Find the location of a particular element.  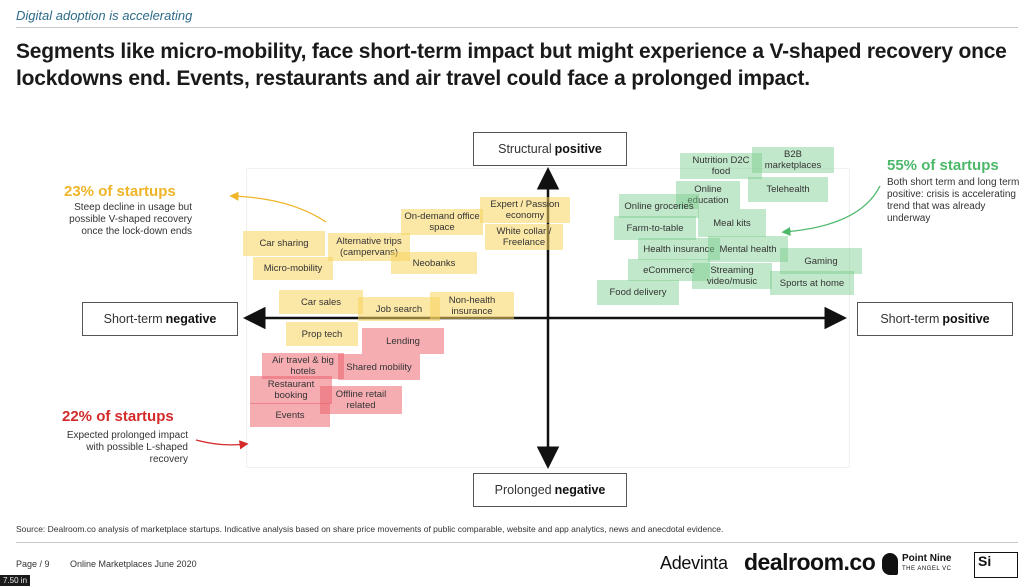

segment-chip: eCommerce is located at coordinates (669, 270).